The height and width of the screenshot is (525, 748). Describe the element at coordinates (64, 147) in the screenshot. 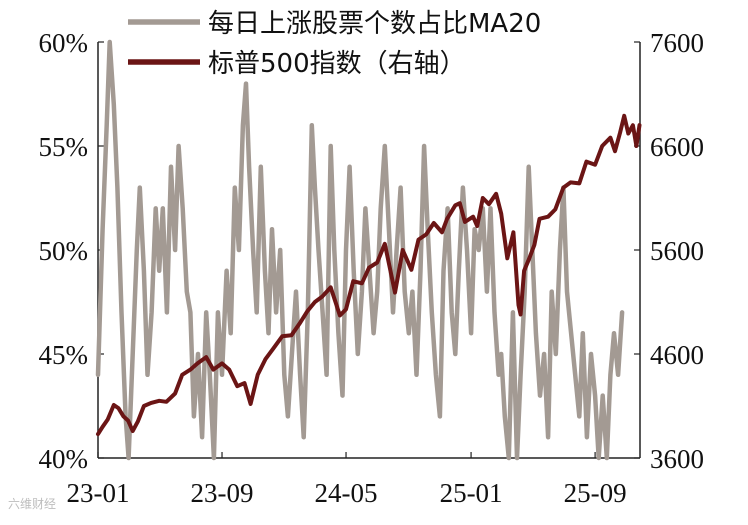

I see `y-left-tick-label: 55%` at that location.